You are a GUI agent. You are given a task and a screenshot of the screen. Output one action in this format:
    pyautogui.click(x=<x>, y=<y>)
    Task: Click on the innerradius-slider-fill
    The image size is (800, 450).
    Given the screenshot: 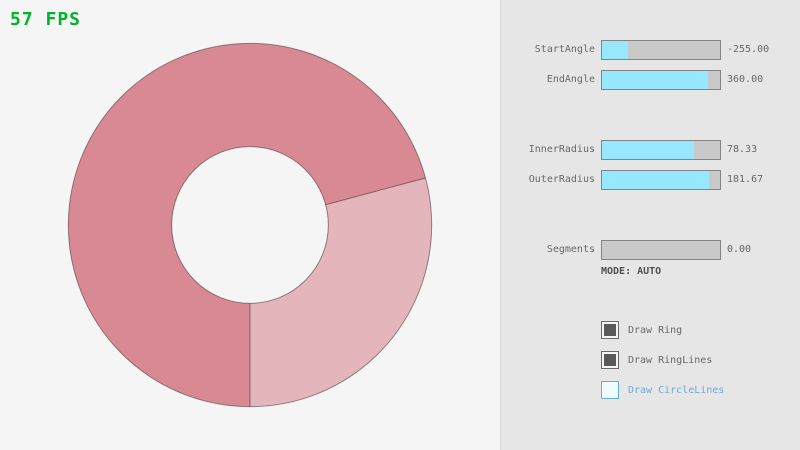 What is the action you would take?
    pyautogui.click(x=648, y=150)
    